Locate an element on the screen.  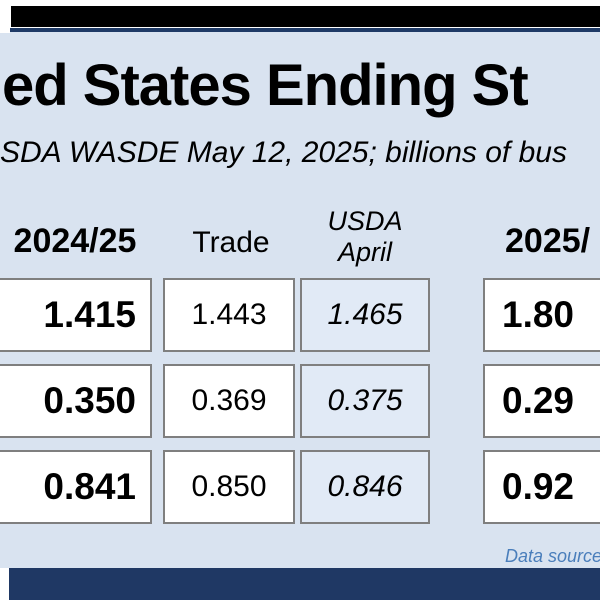
column-header-2024-25: 2024/25 is located at coordinates (75, 241).